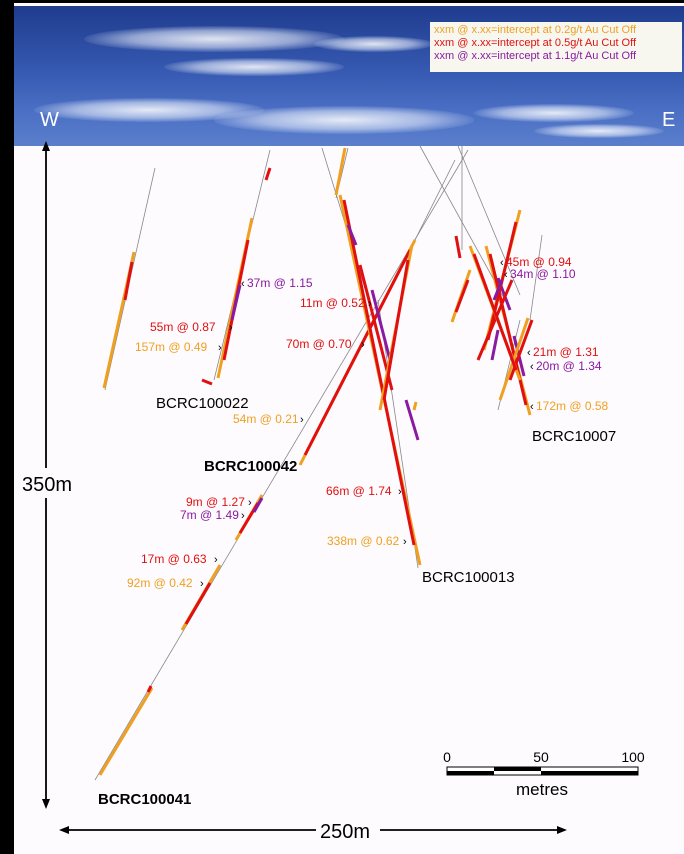  What do you see at coordinates (468, 577) in the screenshot?
I see `hole-label-bcrc100013: BCRC100013` at bounding box center [468, 577].